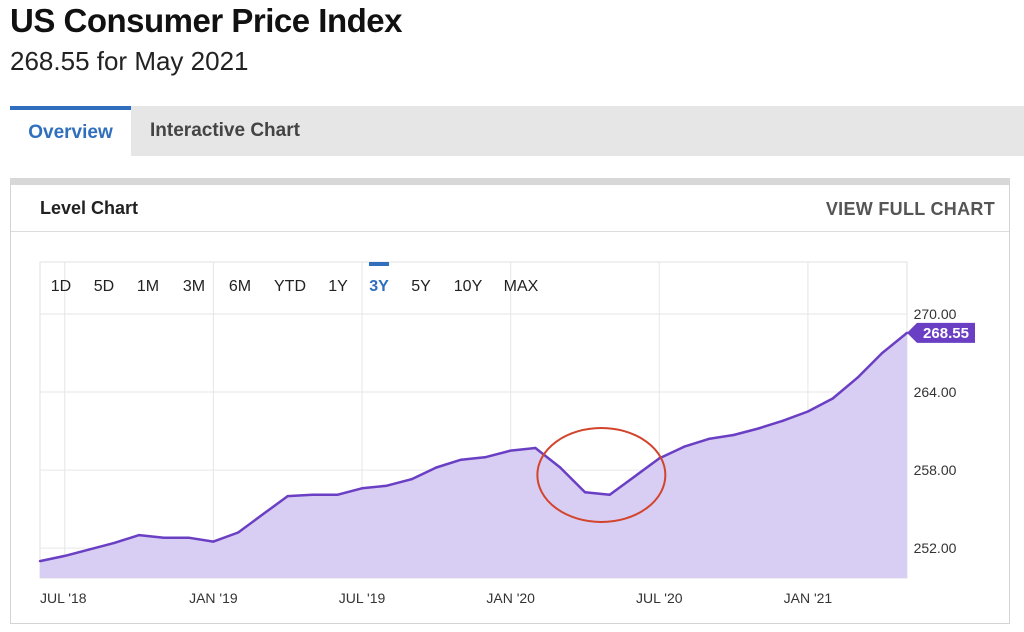  Describe the element at coordinates (808, 598) in the screenshot. I see `x-tick-label: JAN '21` at that location.